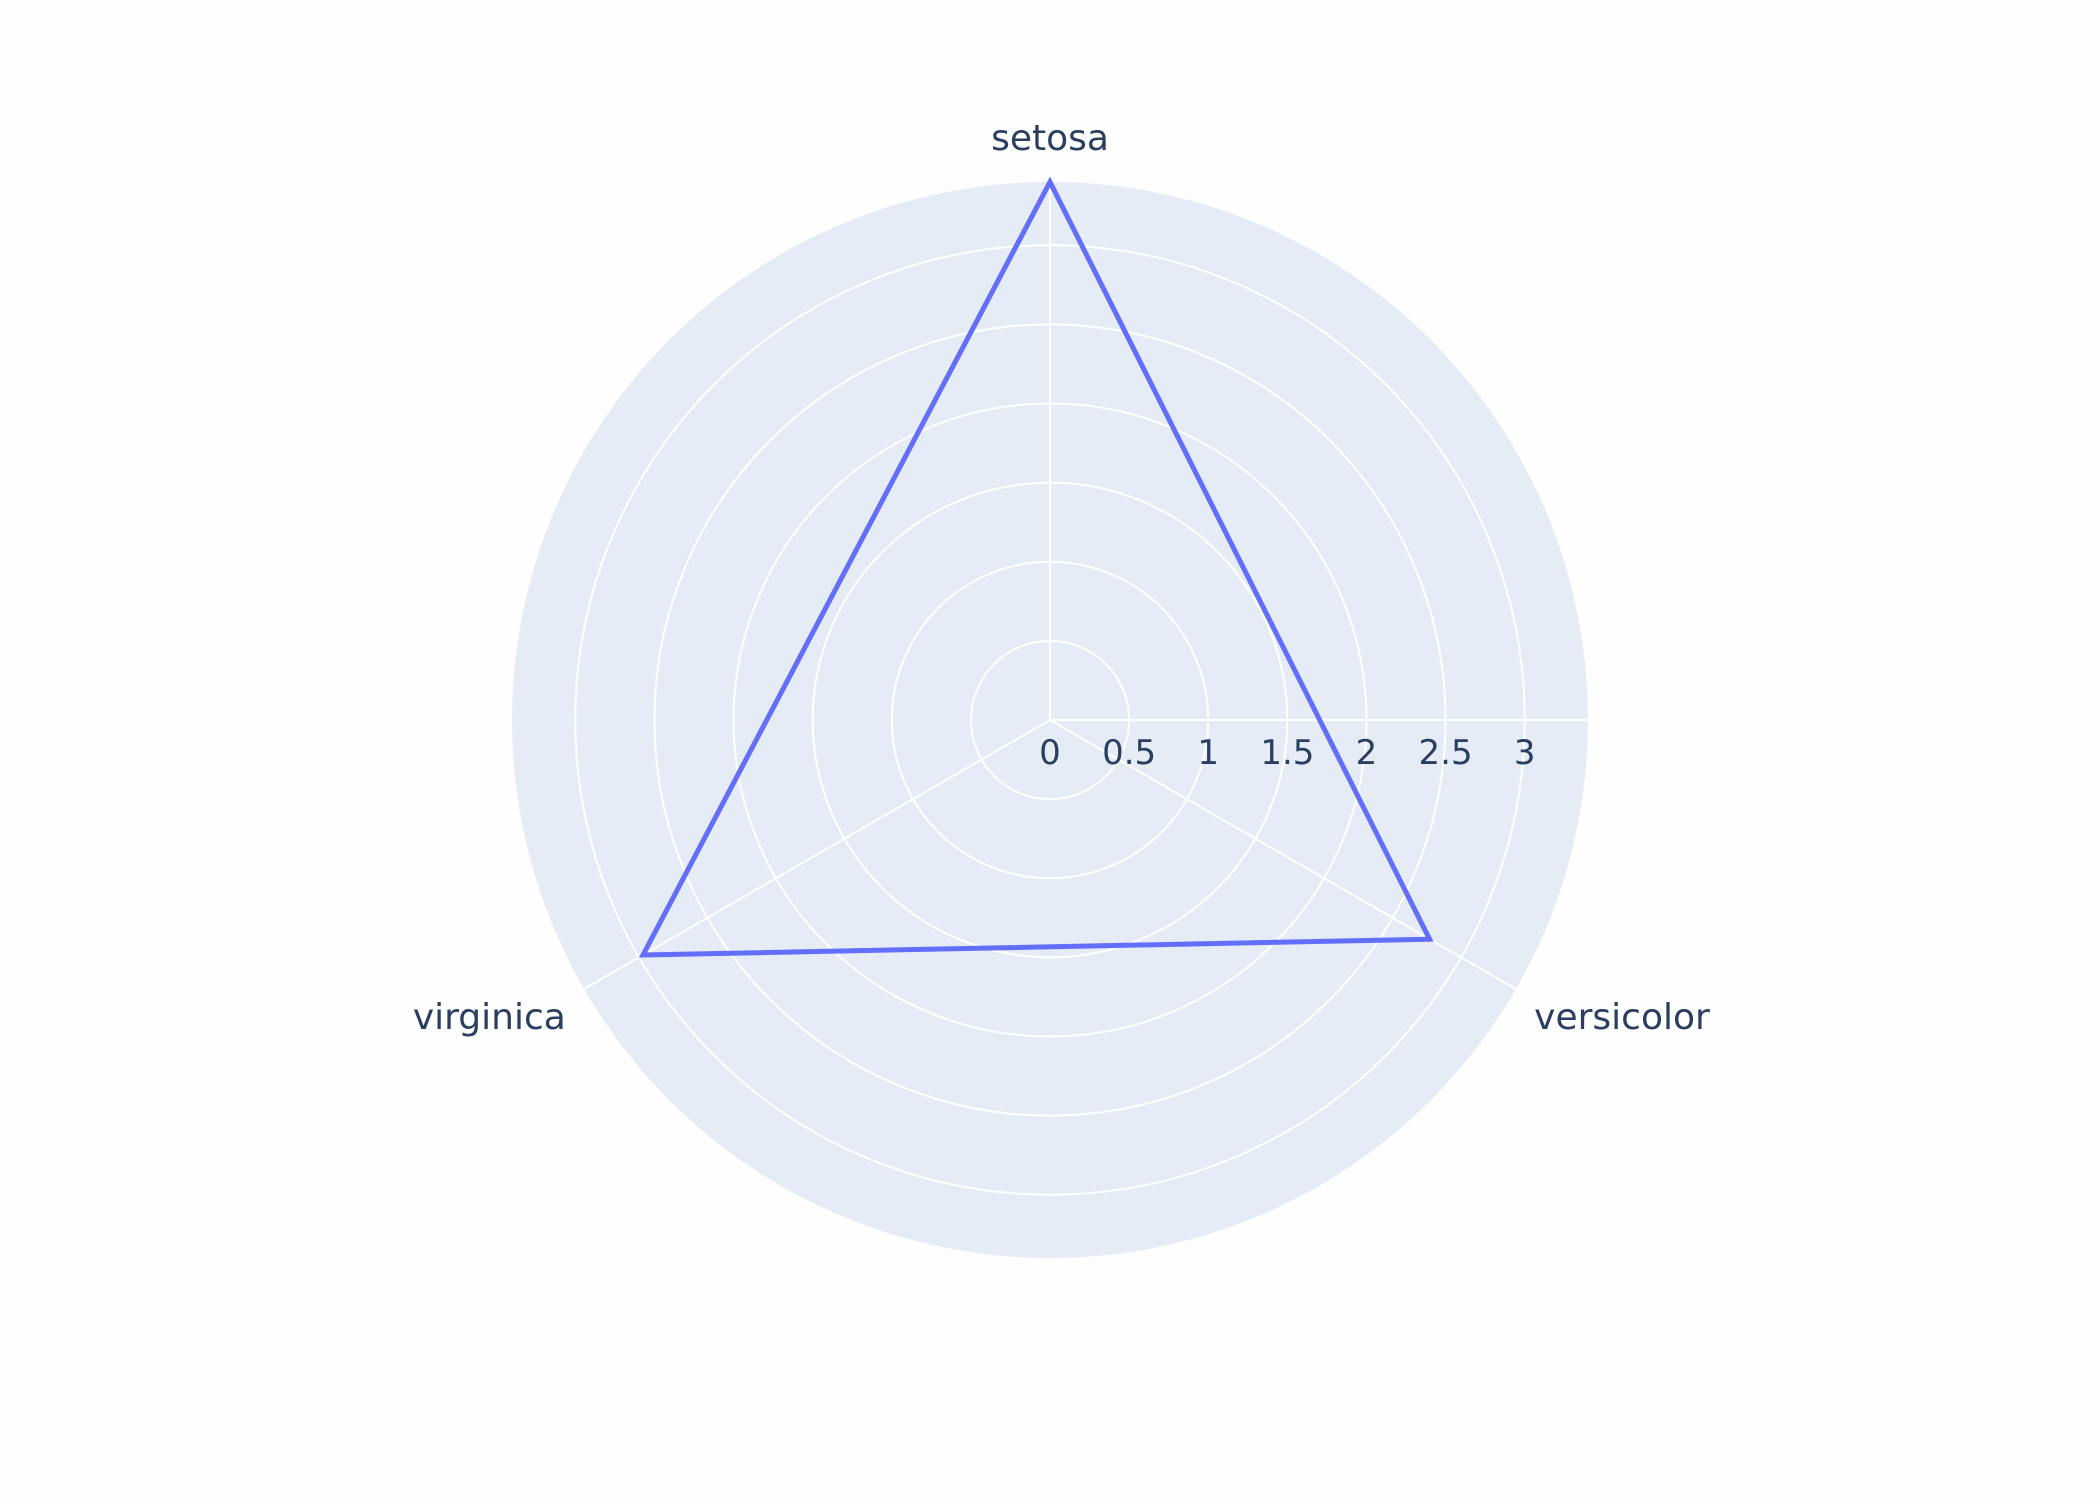 Image resolution: width=2100 pixels, height=1504 pixels. What do you see at coordinates (1050, 138) in the screenshot?
I see `category-label-setosa: setosa` at bounding box center [1050, 138].